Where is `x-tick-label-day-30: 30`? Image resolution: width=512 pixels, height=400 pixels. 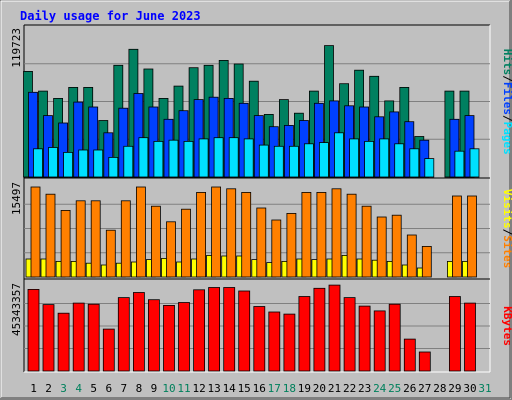
x-tick-label-day-30: 30 is located at coordinates (469, 388).